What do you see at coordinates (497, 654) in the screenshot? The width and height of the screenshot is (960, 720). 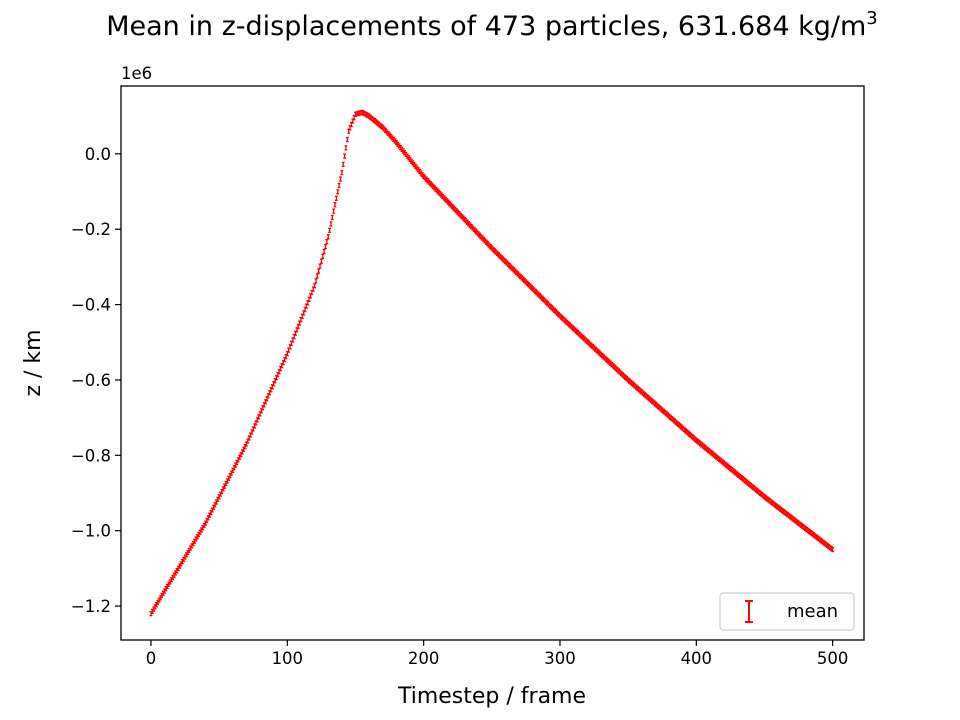 I see `x-axis-ticks: 0 100 200 300 400 500` at bounding box center [497, 654].